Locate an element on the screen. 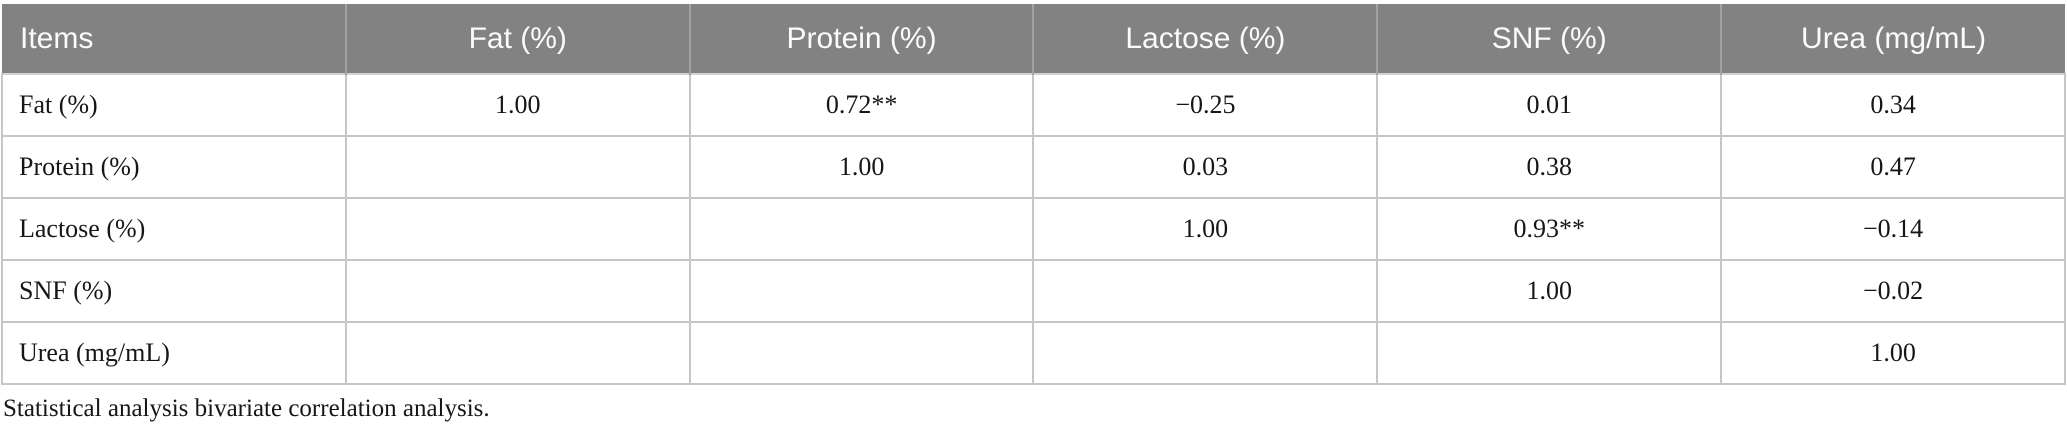 This screenshot has height=434, width=2067. column-header-lactose: Lactose (%) is located at coordinates (1205, 39).